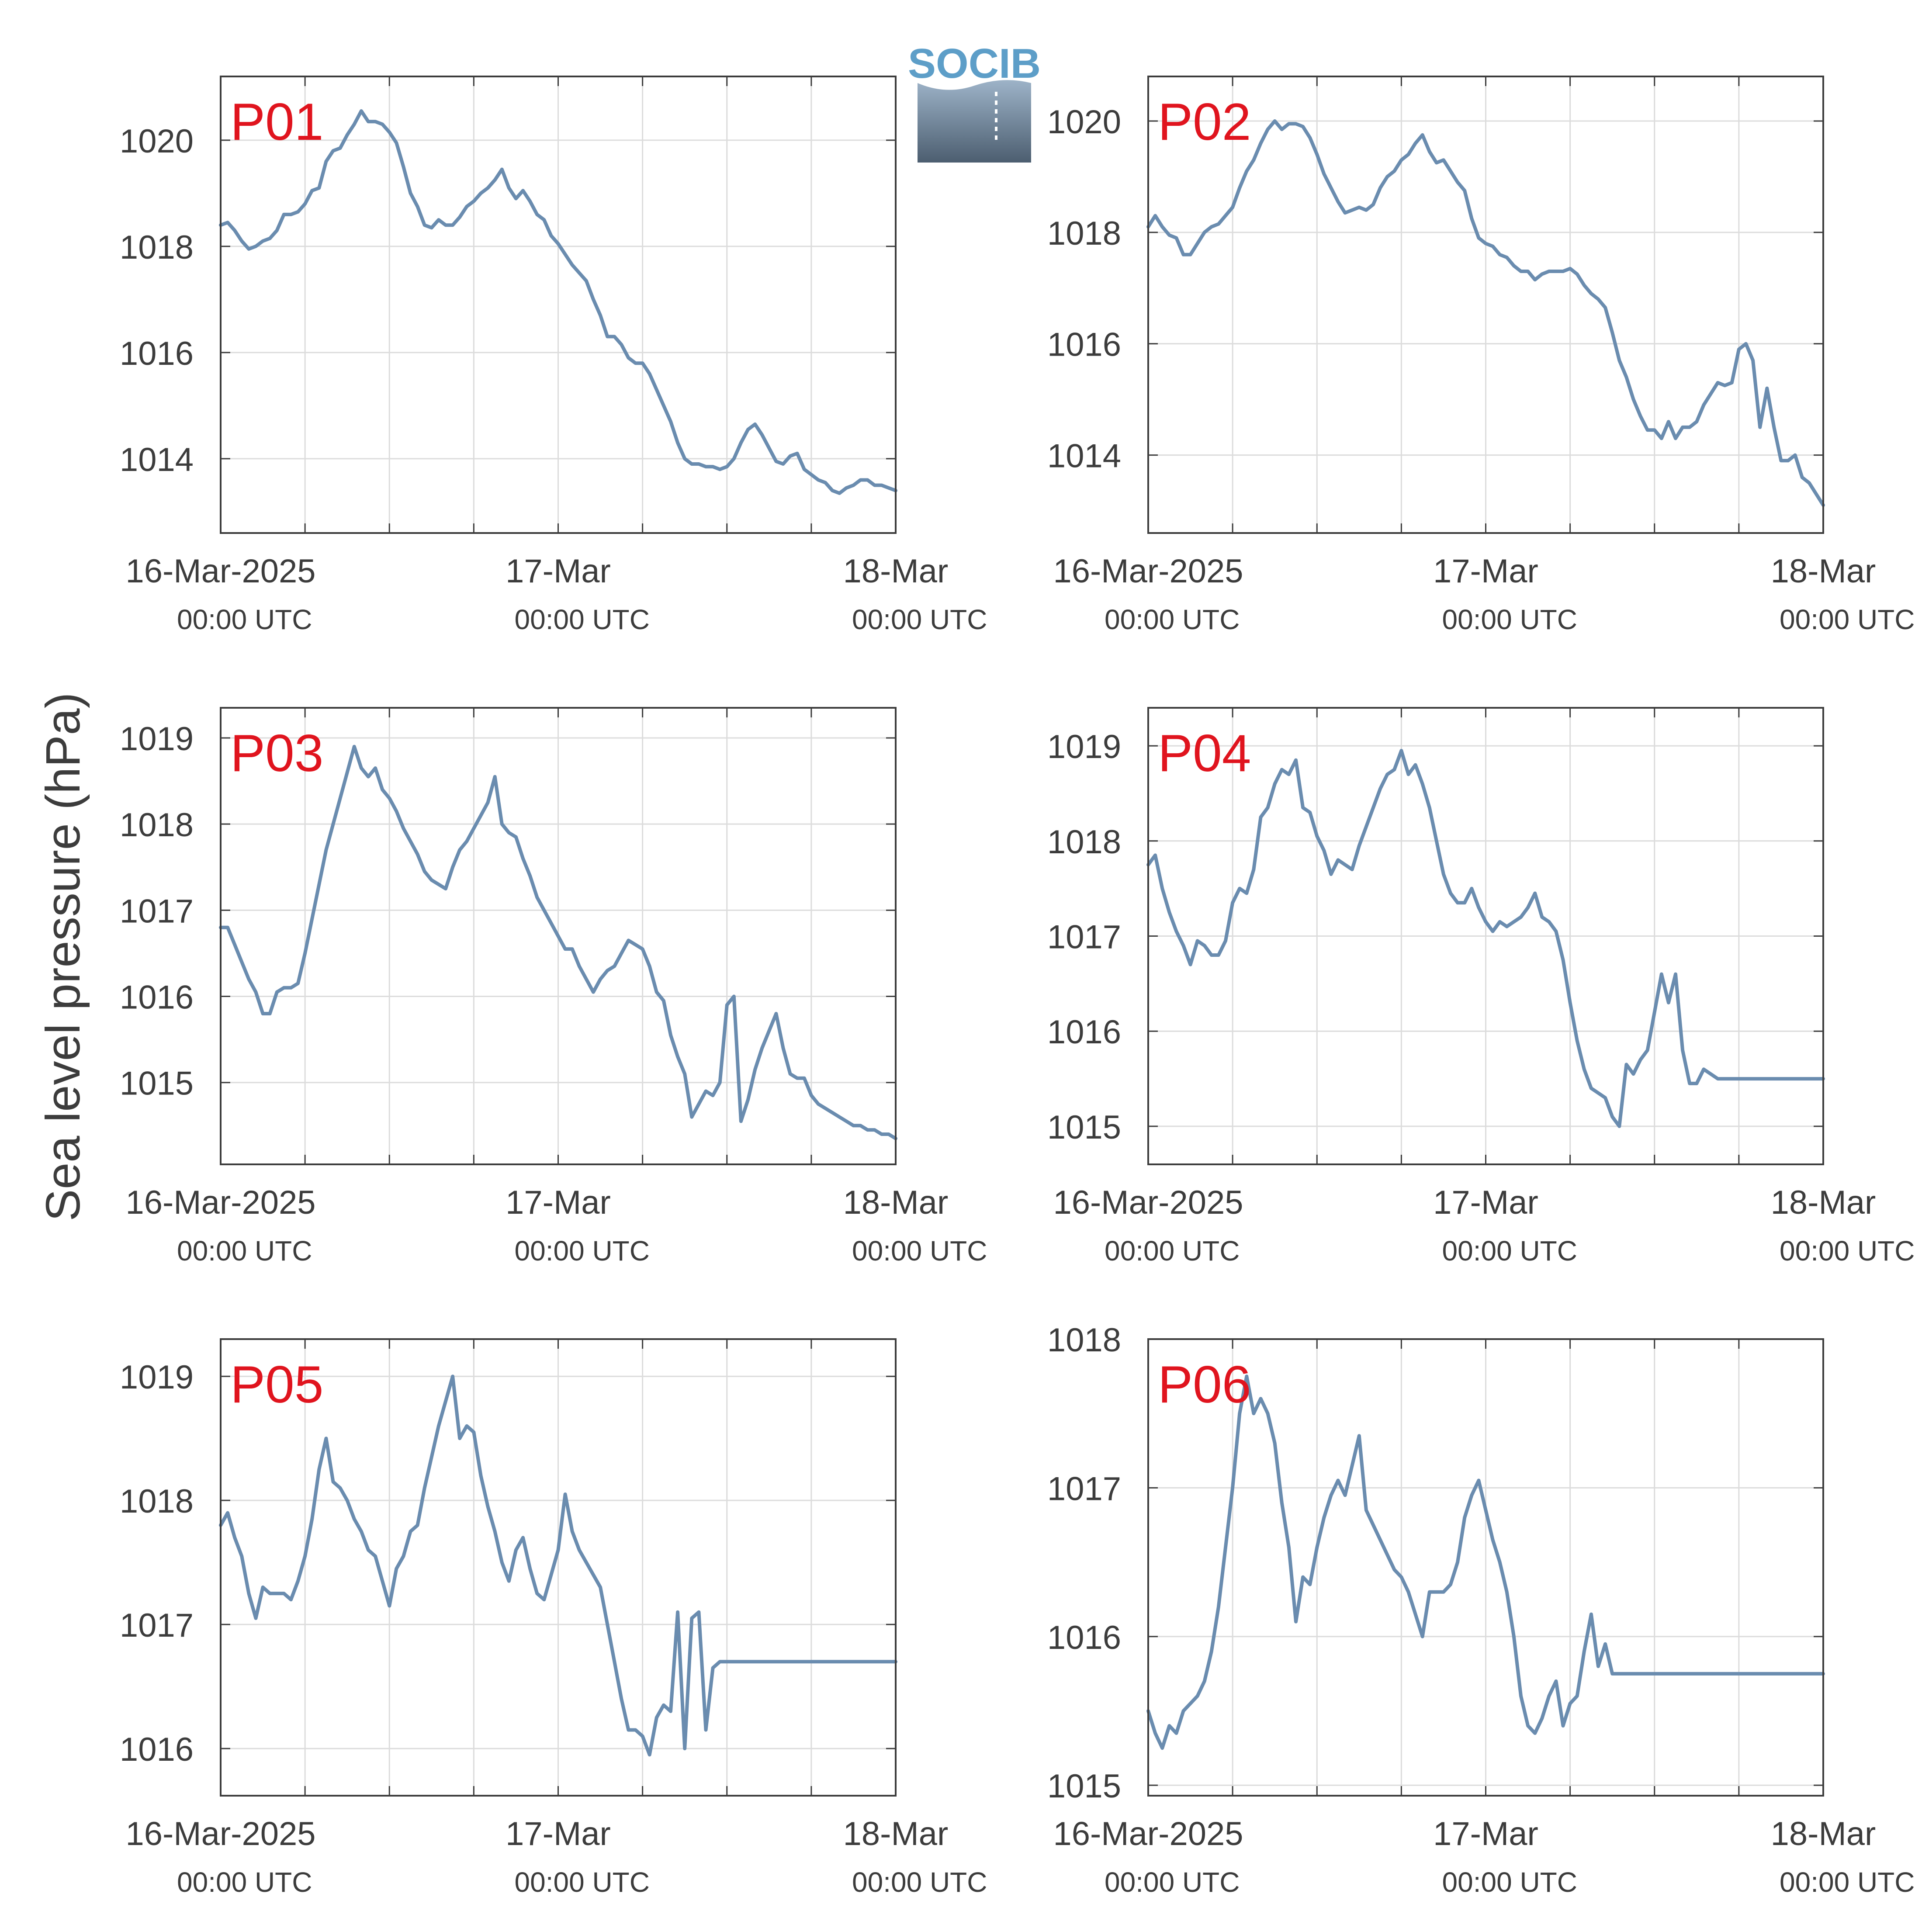 The height and width of the screenshot is (1932, 1915). Describe the element at coordinates (1204, 753) in the screenshot. I see `panel-label: P04` at that location.